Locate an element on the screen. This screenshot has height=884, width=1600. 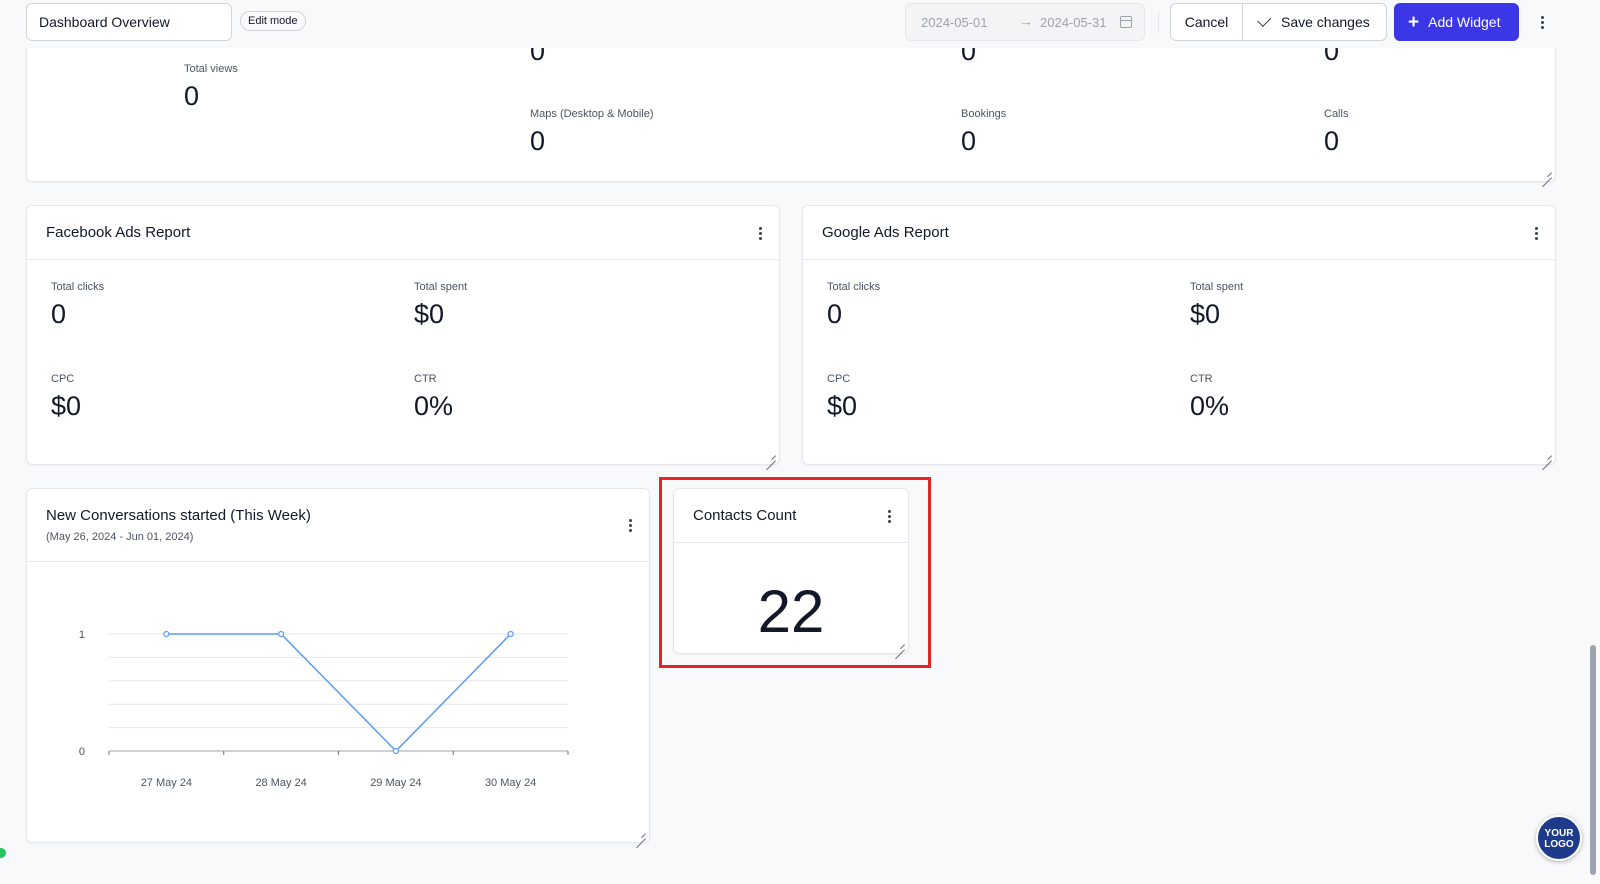
date-range-picker: 2024-05-01 → 2024-05-31 is located at coordinates (1025, 22).